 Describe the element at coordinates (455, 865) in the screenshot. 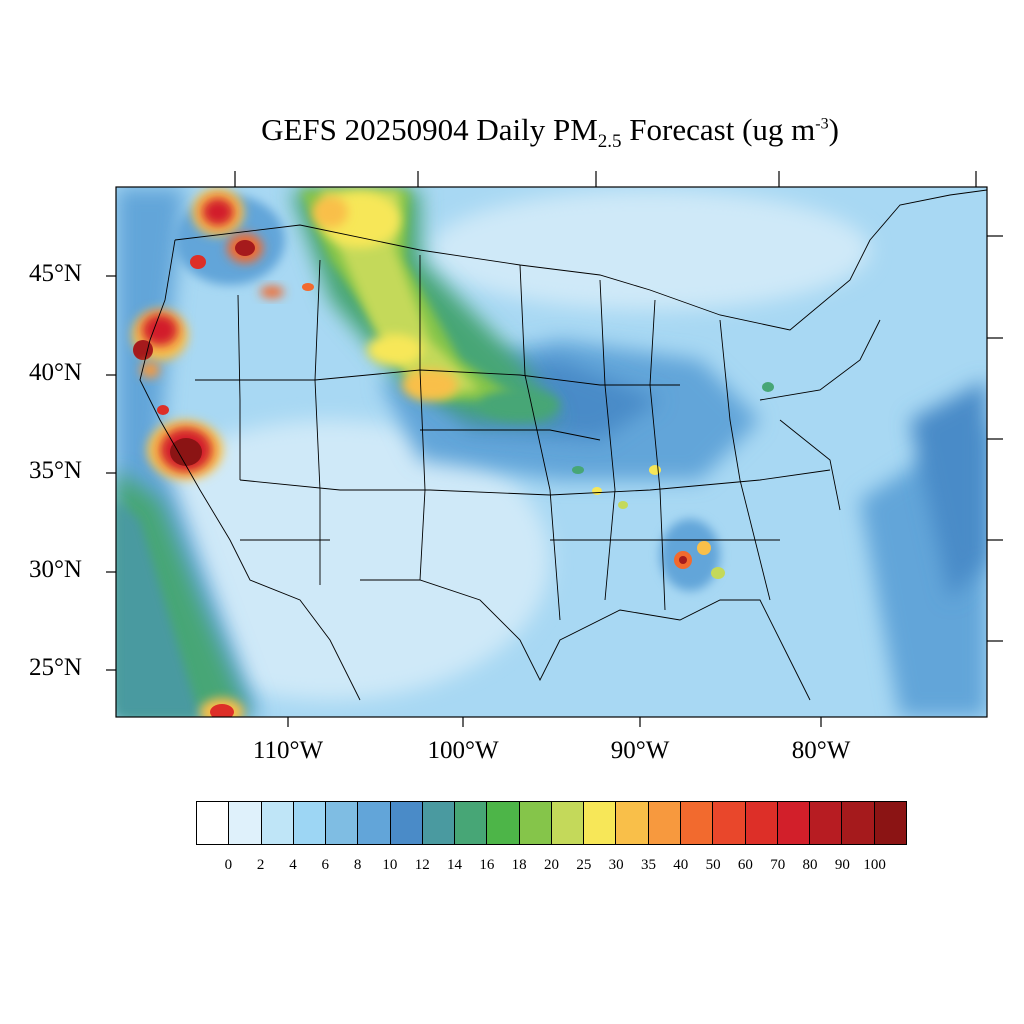

I see `colorbar-label: 14` at that location.